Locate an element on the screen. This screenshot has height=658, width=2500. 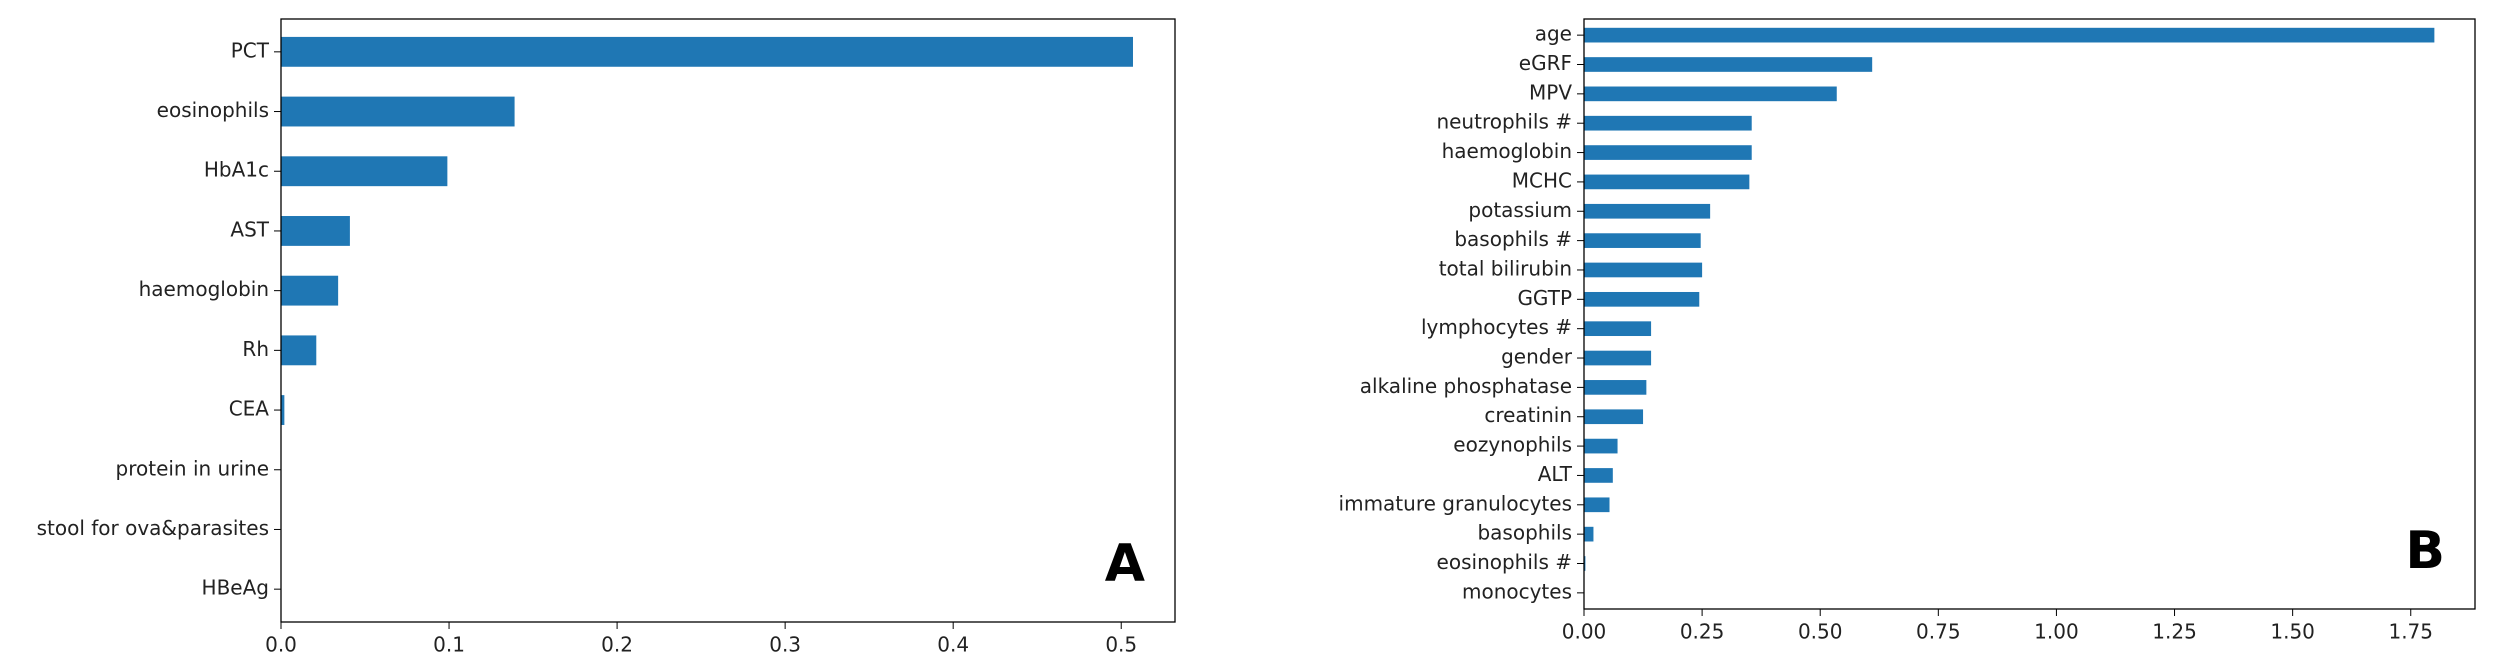
y-tick-label: immature granulocytes is located at coordinates (1455, 503).